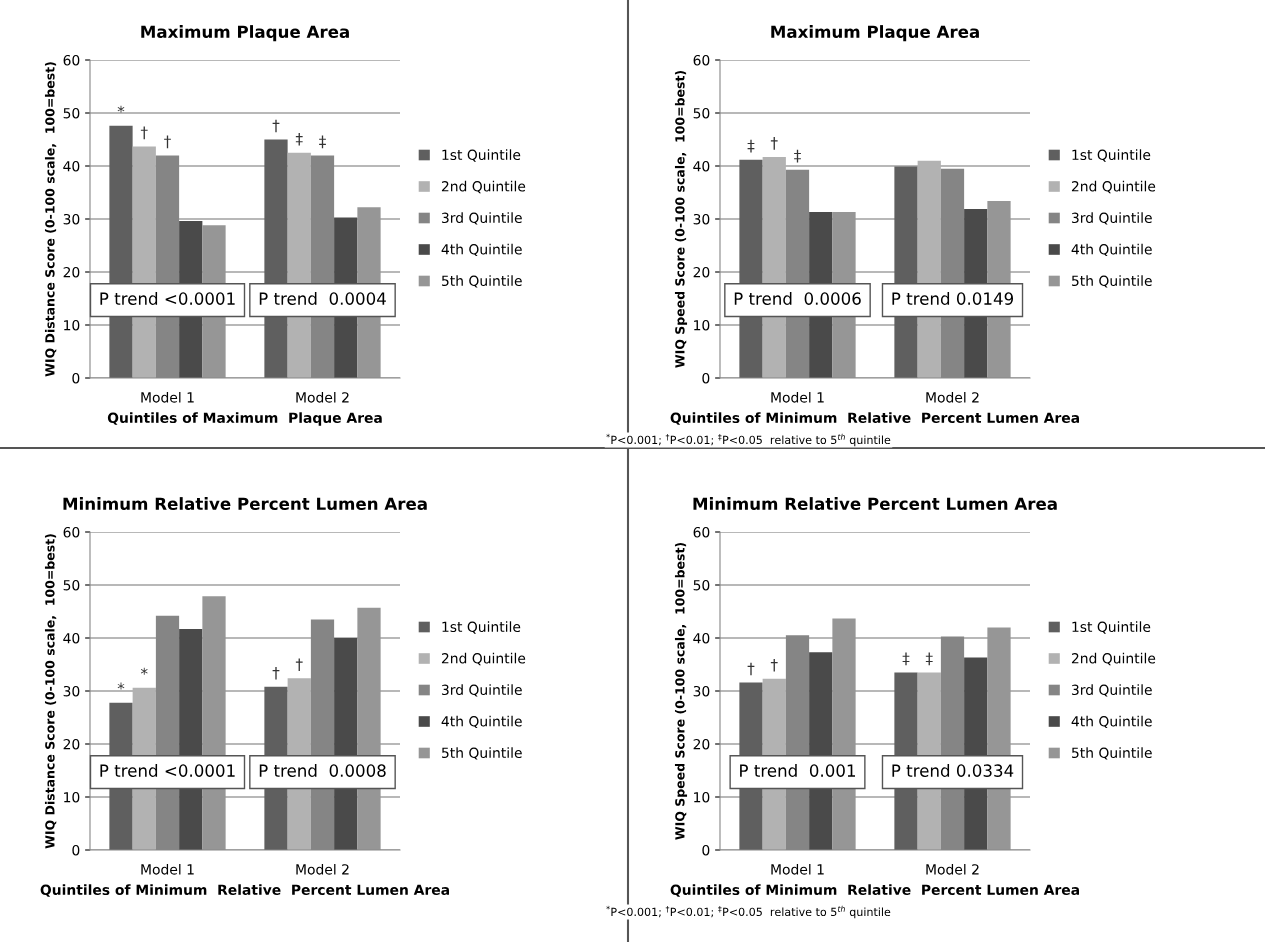 Image resolution: width=1265 pixels, height=942 pixels. I want to click on annotation: P trend 0.0149, so click(953, 298).